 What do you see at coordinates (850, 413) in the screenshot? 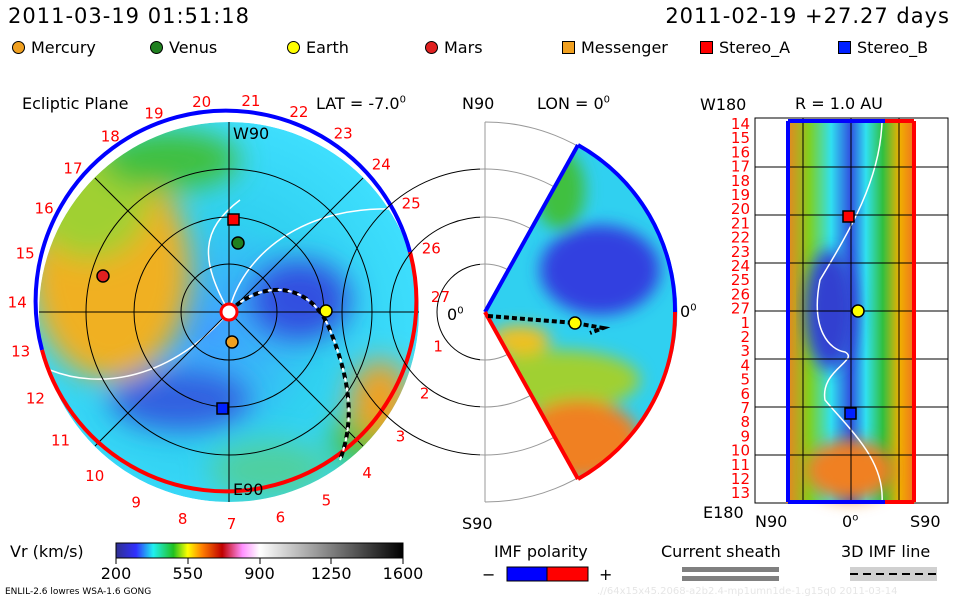
I see `stereo-b-marker-radial` at bounding box center [850, 413].